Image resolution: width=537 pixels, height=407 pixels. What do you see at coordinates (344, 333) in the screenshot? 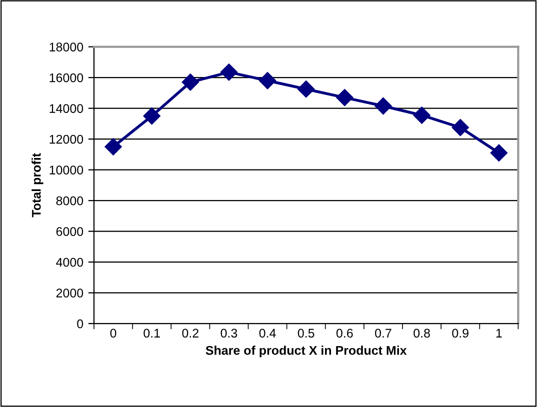
I see `x-tick-label: 0.6` at bounding box center [344, 333].